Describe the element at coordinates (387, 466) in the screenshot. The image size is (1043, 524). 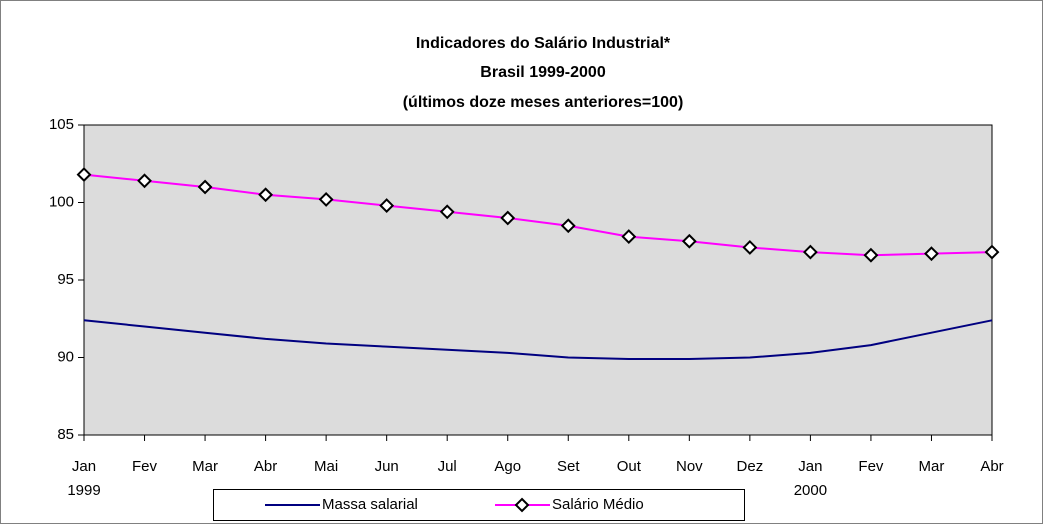
I see `x-tick-label: Jun` at that location.